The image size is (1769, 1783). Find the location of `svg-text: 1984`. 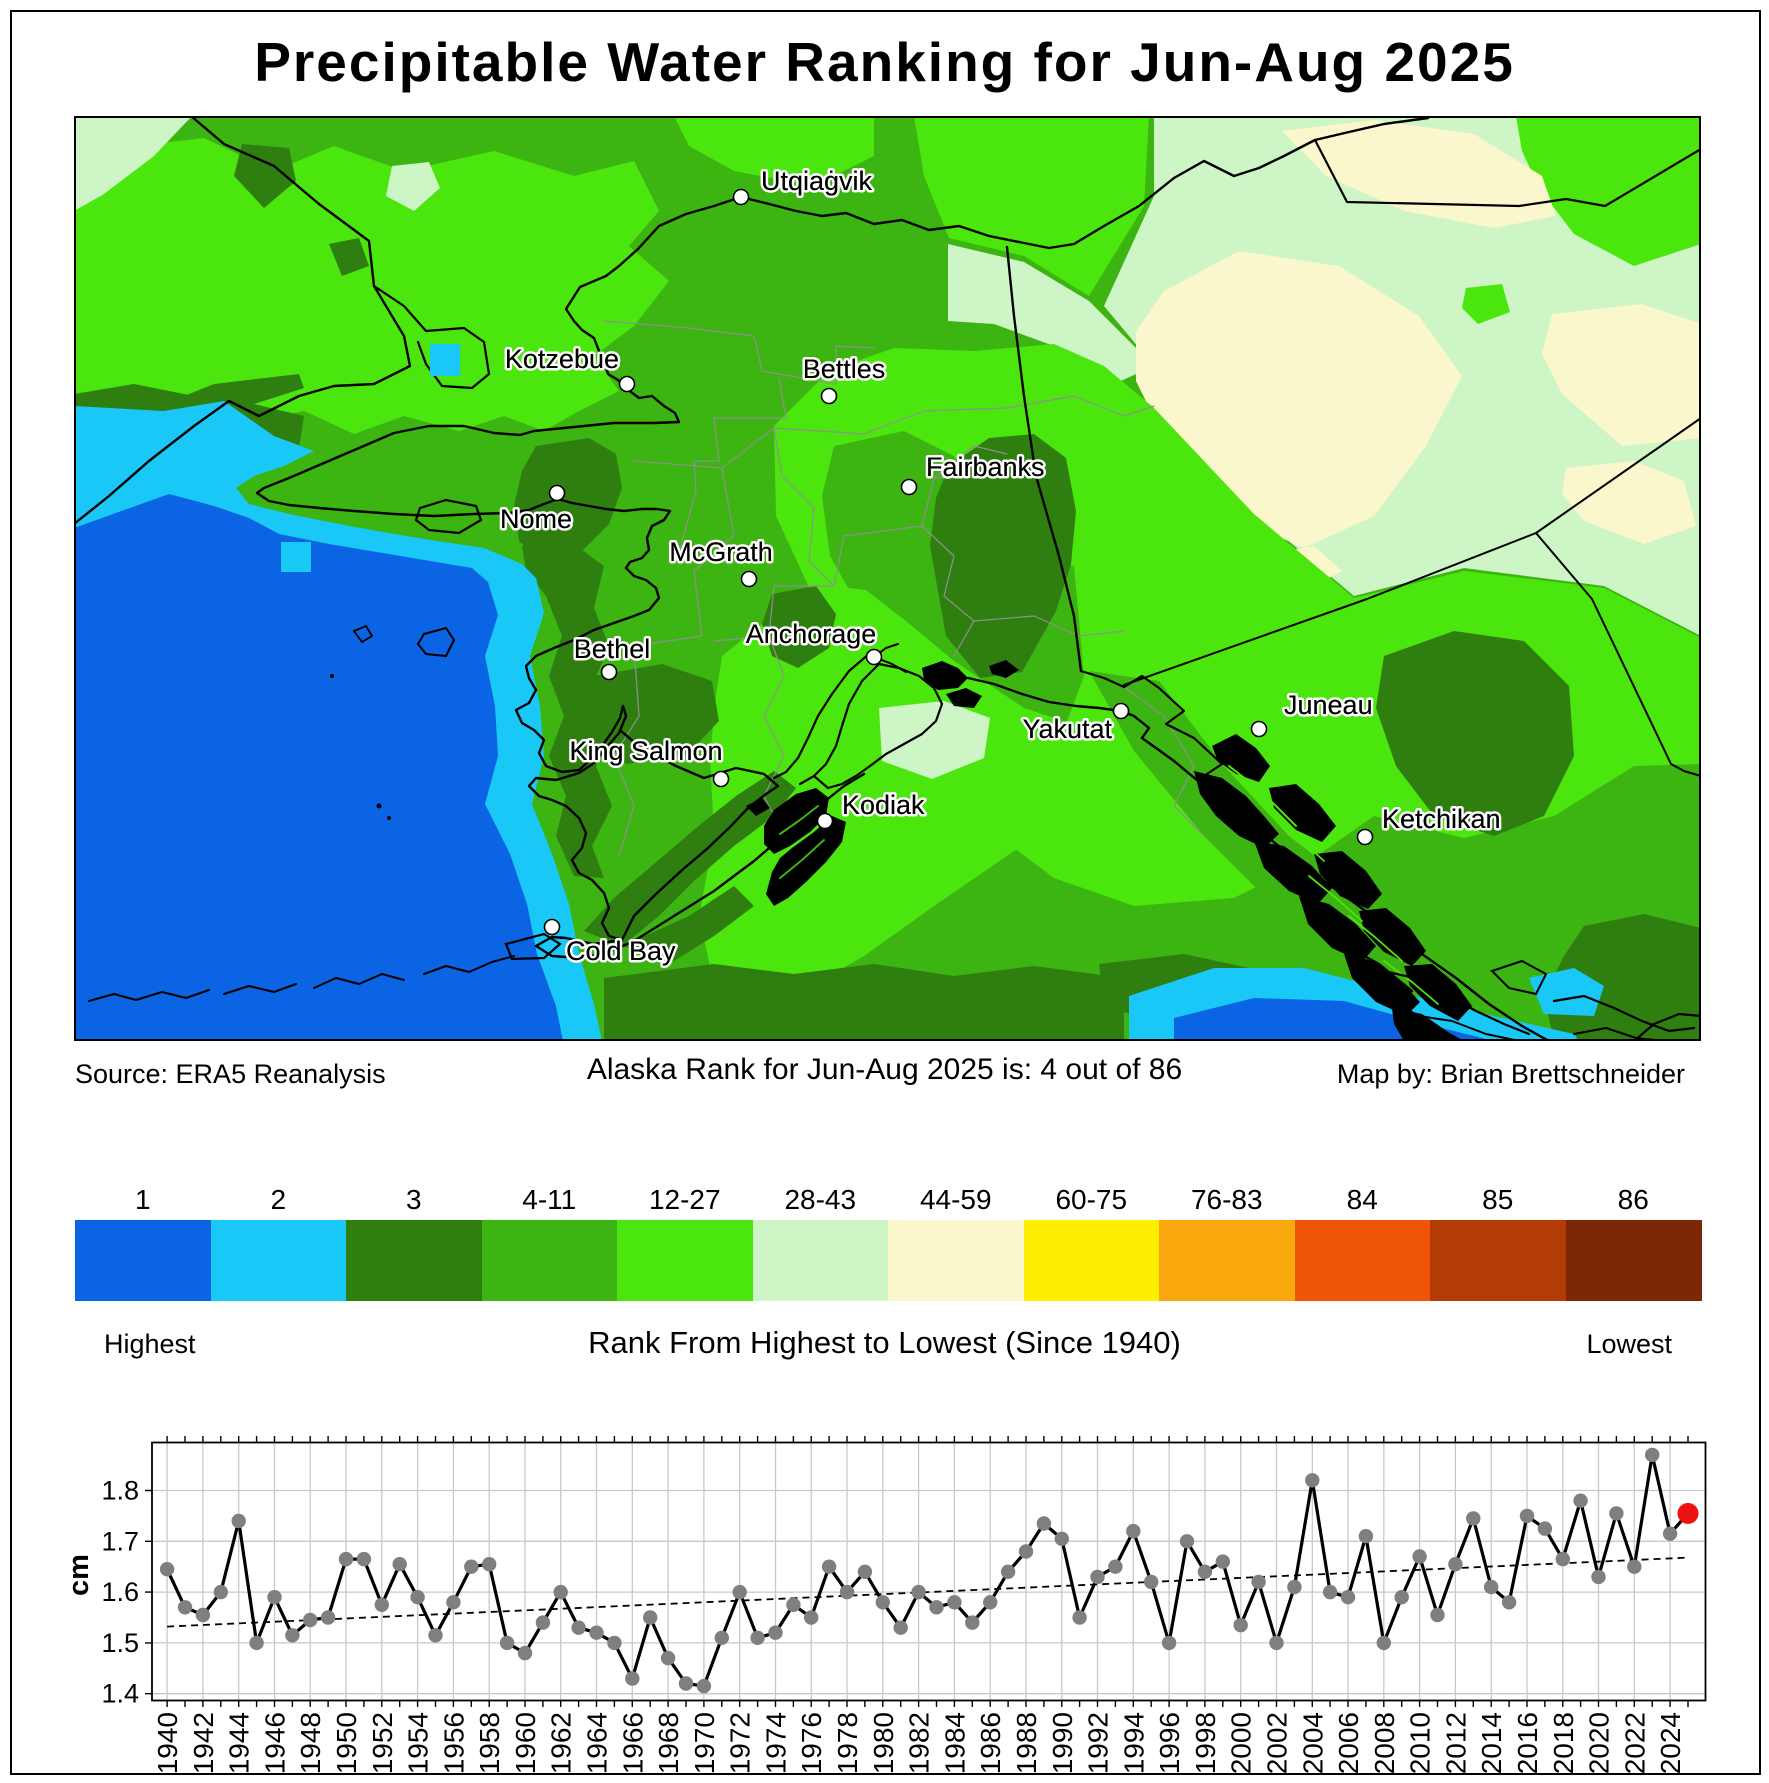

svg-text: 1984 is located at coordinates (954, 1743).